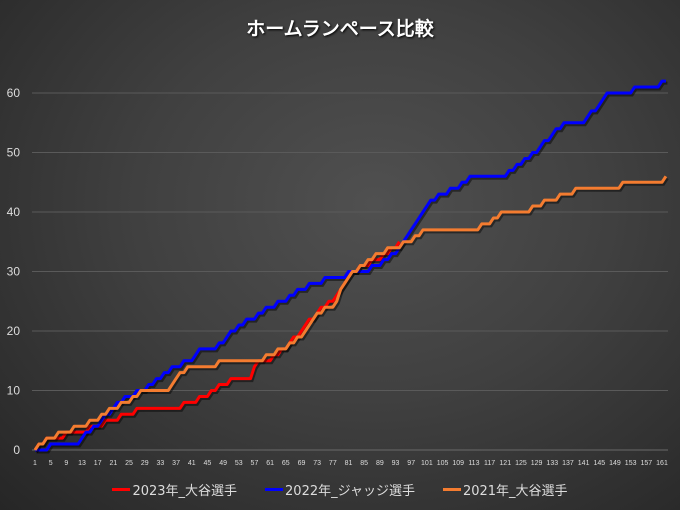 The height and width of the screenshot is (510, 680). Describe the element at coordinates (646, 463) in the screenshot. I see `x-tick-label: 157` at that location.